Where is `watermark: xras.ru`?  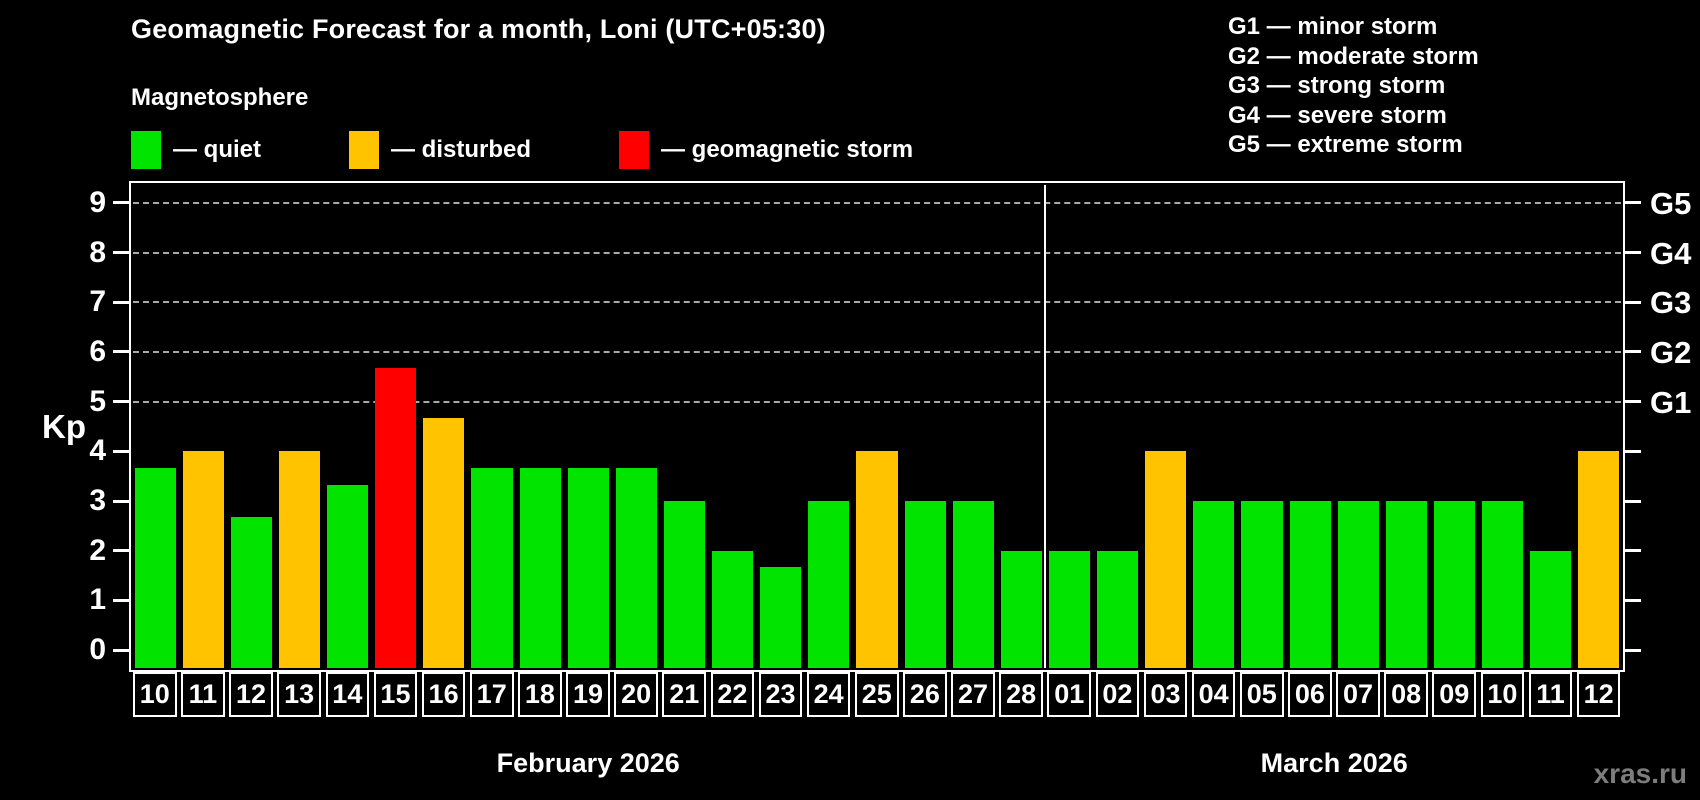
watermark: xras.ru is located at coordinates (1640, 773).